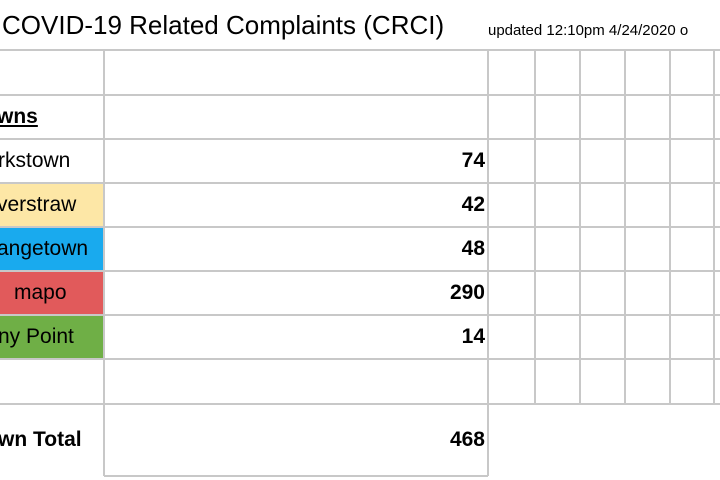  I want to click on town-name-cell: mapo, so click(52, 293).